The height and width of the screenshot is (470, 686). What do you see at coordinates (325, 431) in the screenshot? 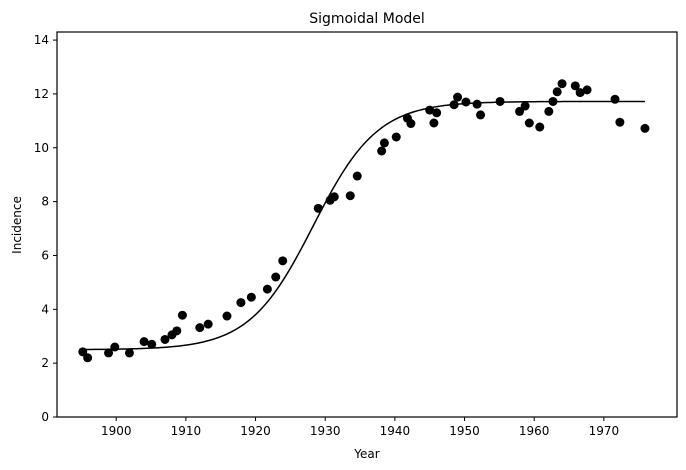
I see `x-tick-label: 1930` at bounding box center [325, 431].